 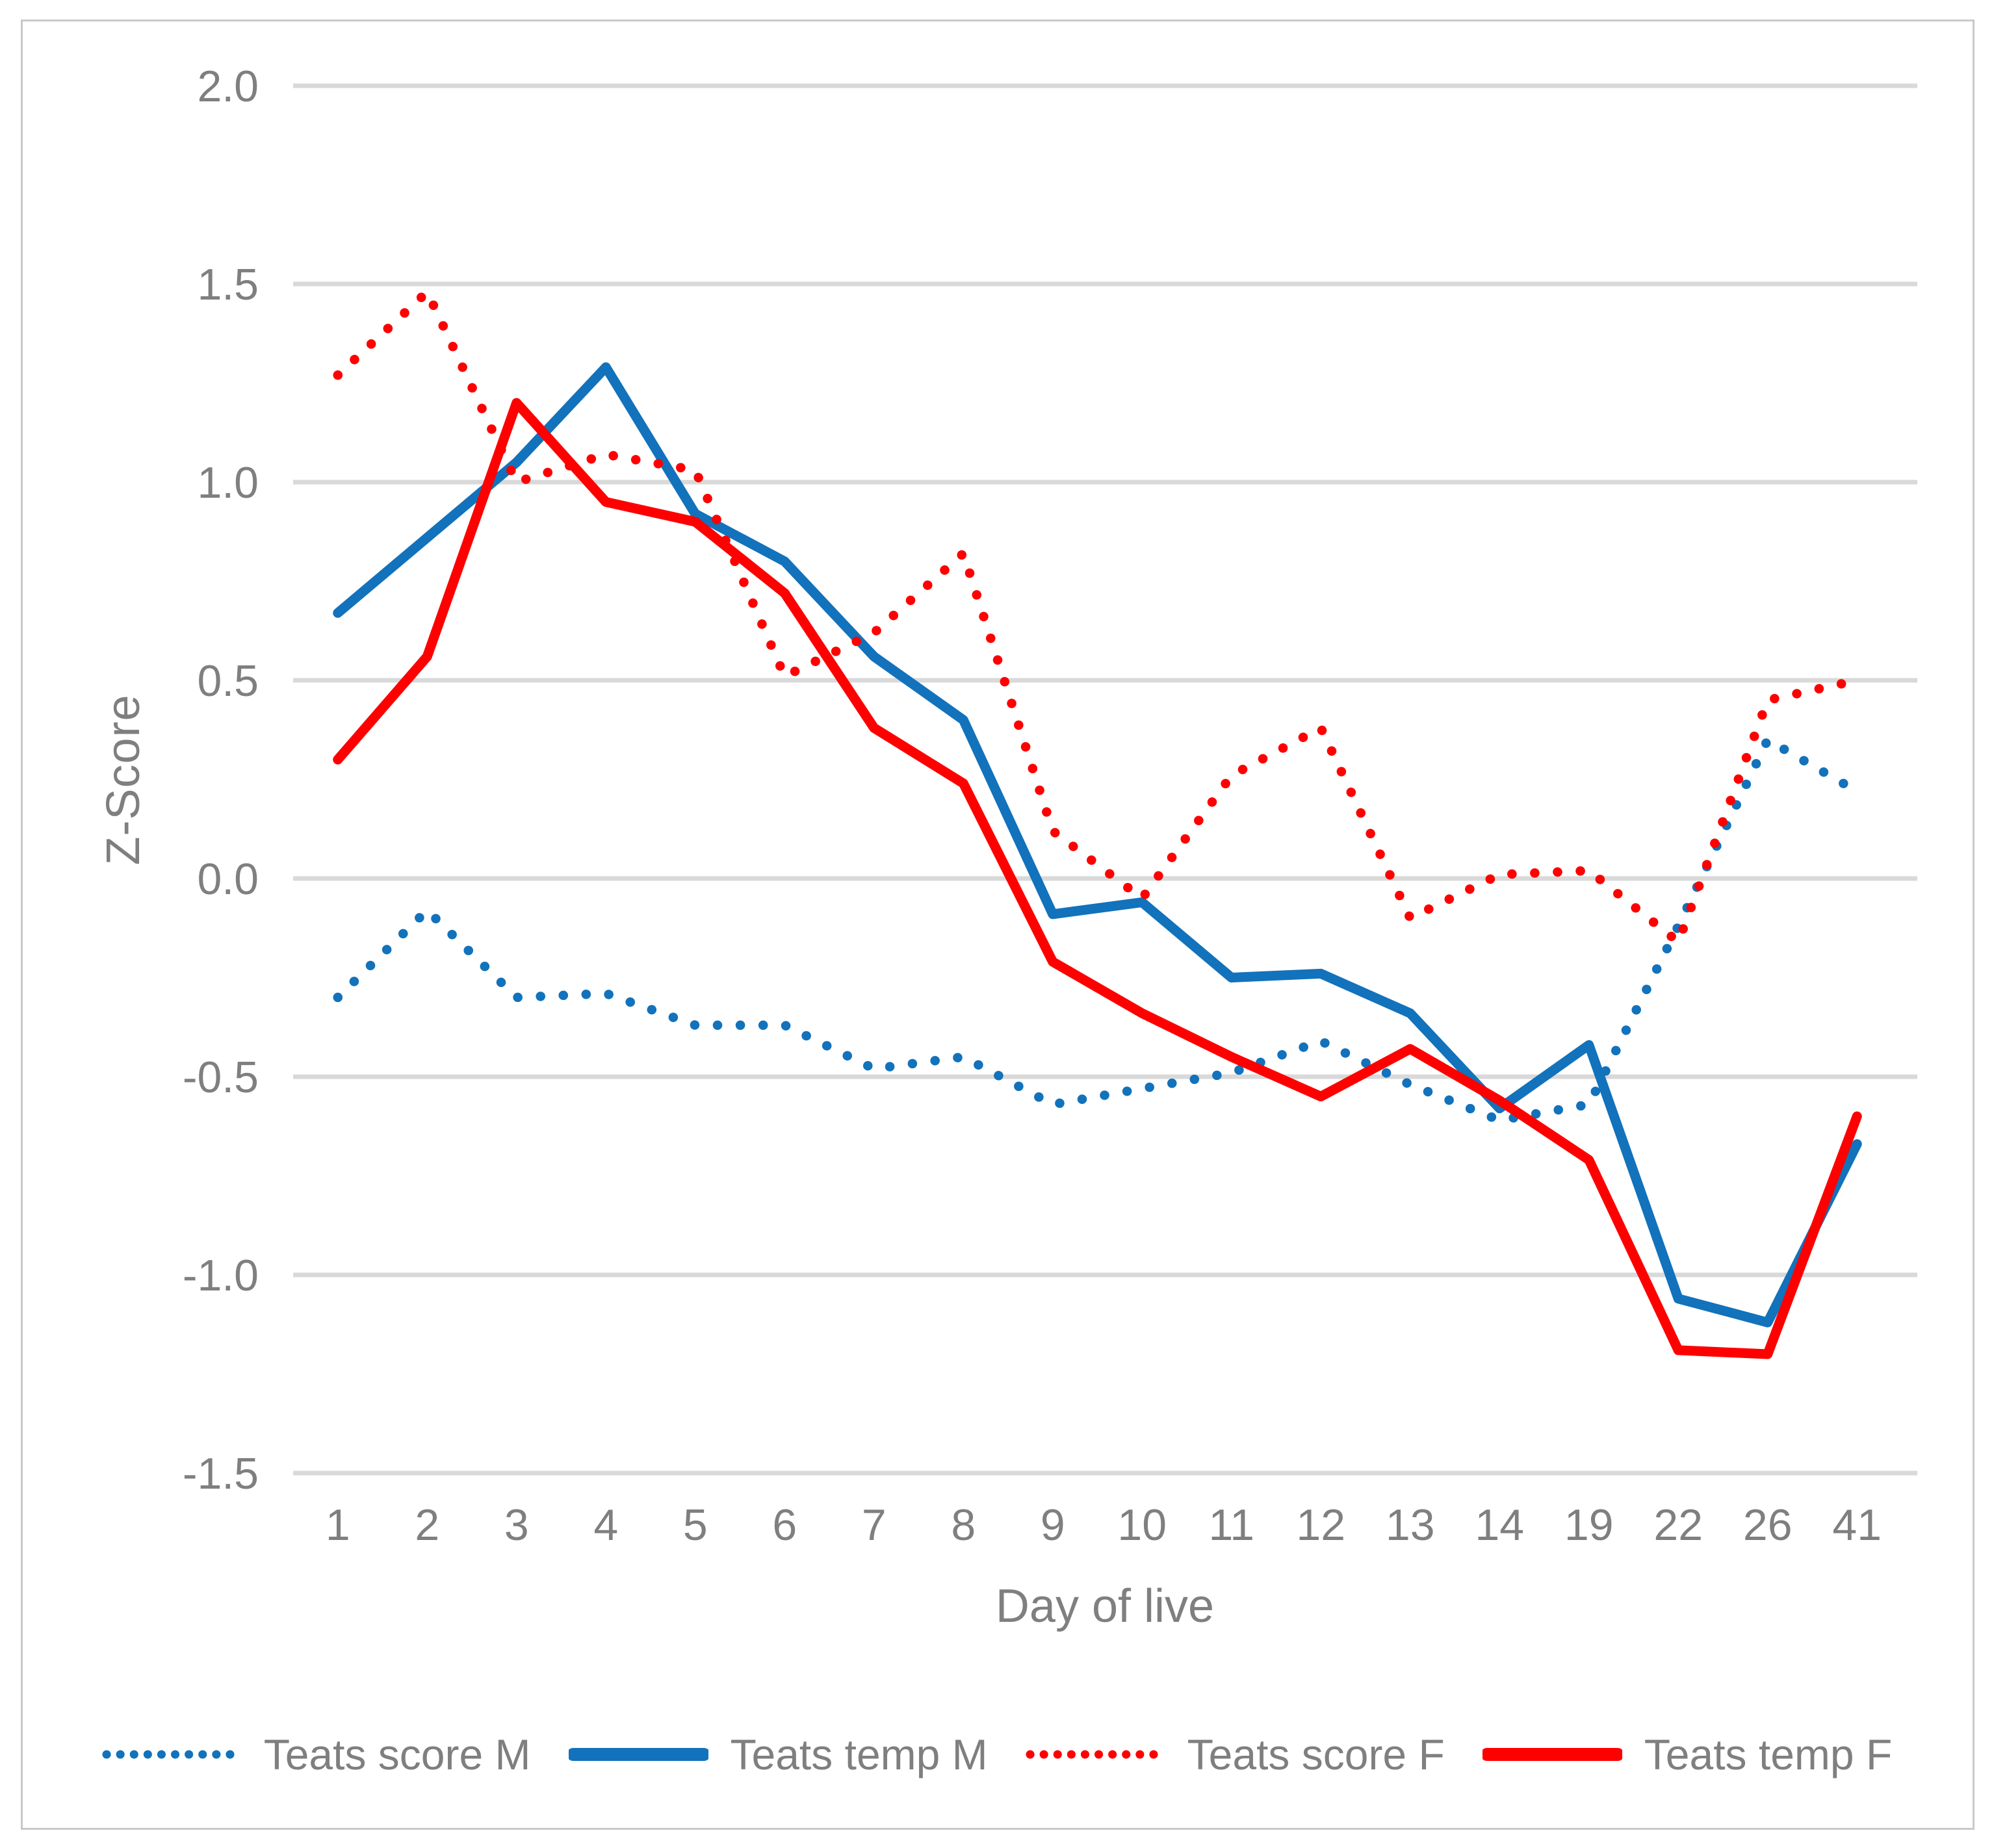 What do you see at coordinates (605, 1525) in the screenshot?
I see `x-tick-label-4: 4` at bounding box center [605, 1525].